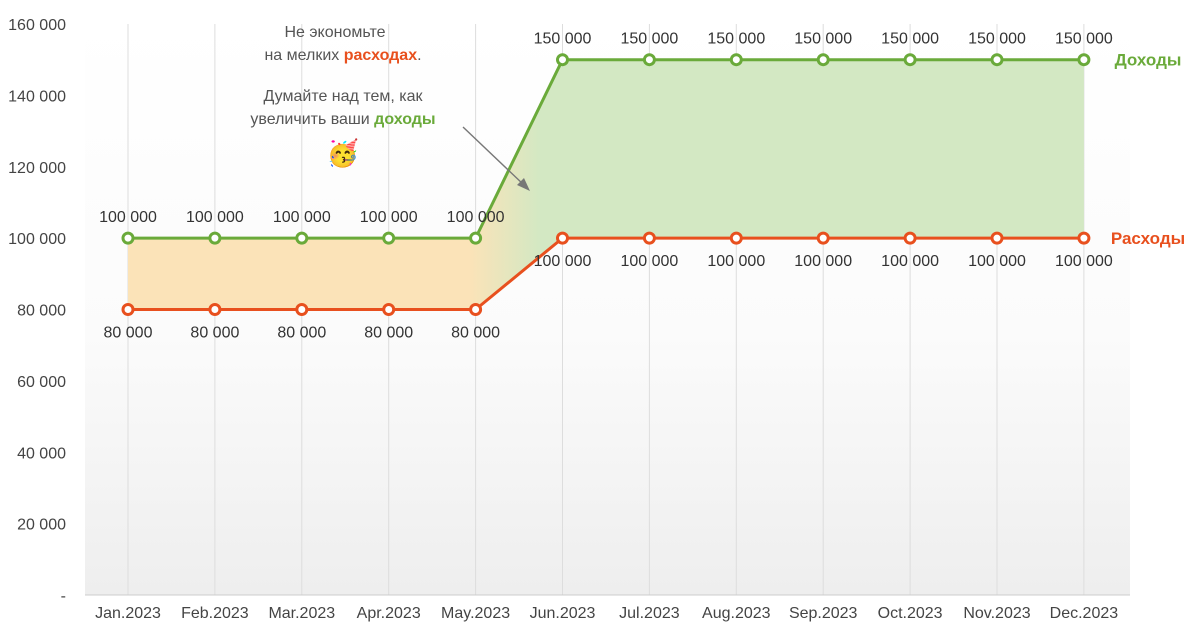  I want to click on x-tick-label: Aug.2023, so click(736, 613).